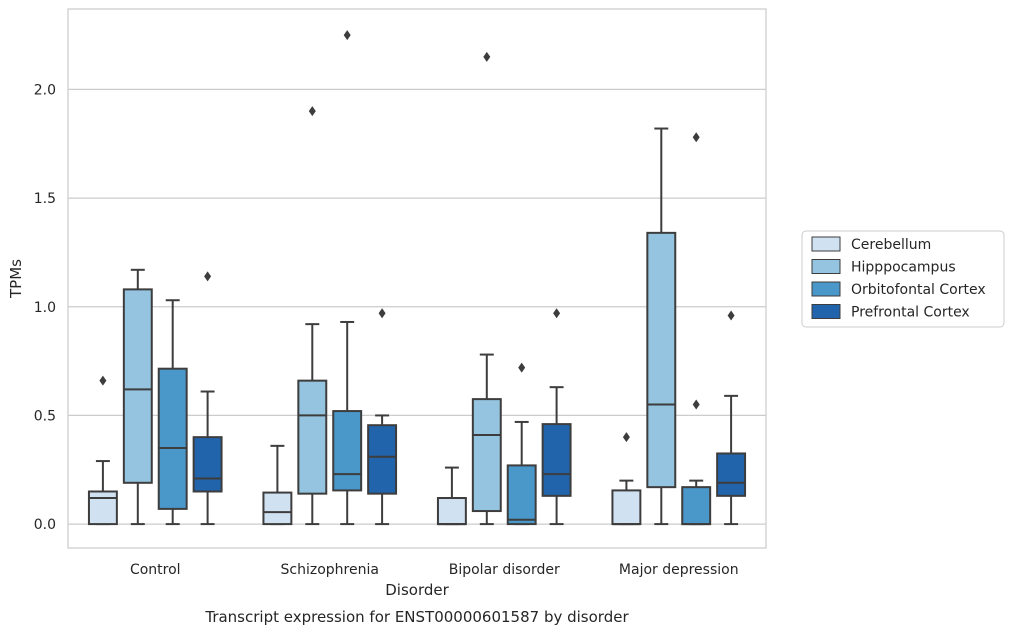 This screenshot has width=1014, height=634. What do you see at coordinates (16, 279) in the screenshot?
I see `y-axis-label: TPMs` at bounding box center [16, 279].